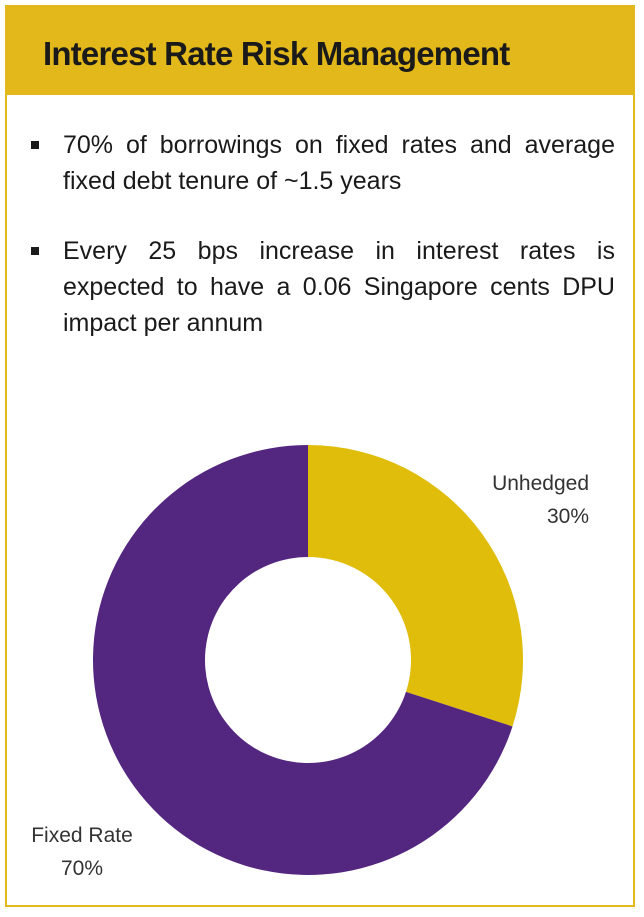 The image size is (644, 917). What do you see at coordinates (82, 835) in the screenshot?
I see `slice-label-fixed-rate-name: Fixed Rate` at bounding box center [82, 835].